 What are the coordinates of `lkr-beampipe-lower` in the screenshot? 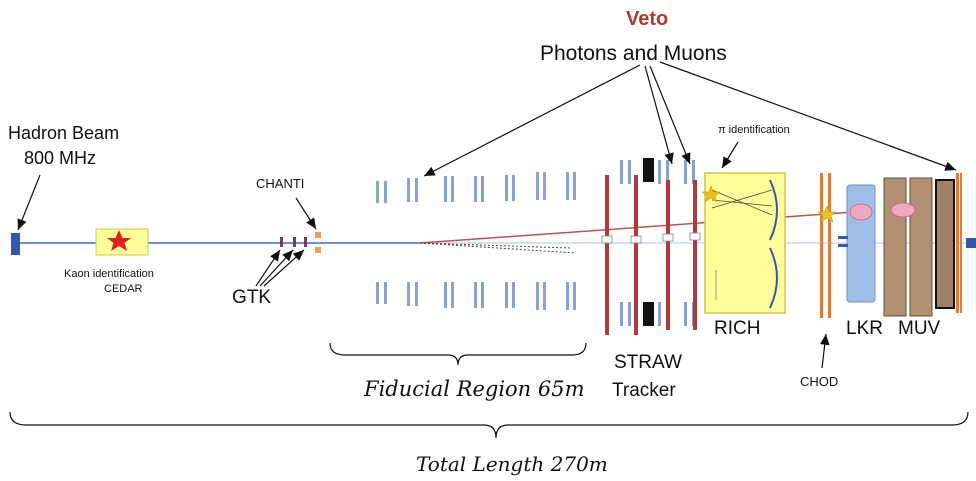 It's located at (843, 245).